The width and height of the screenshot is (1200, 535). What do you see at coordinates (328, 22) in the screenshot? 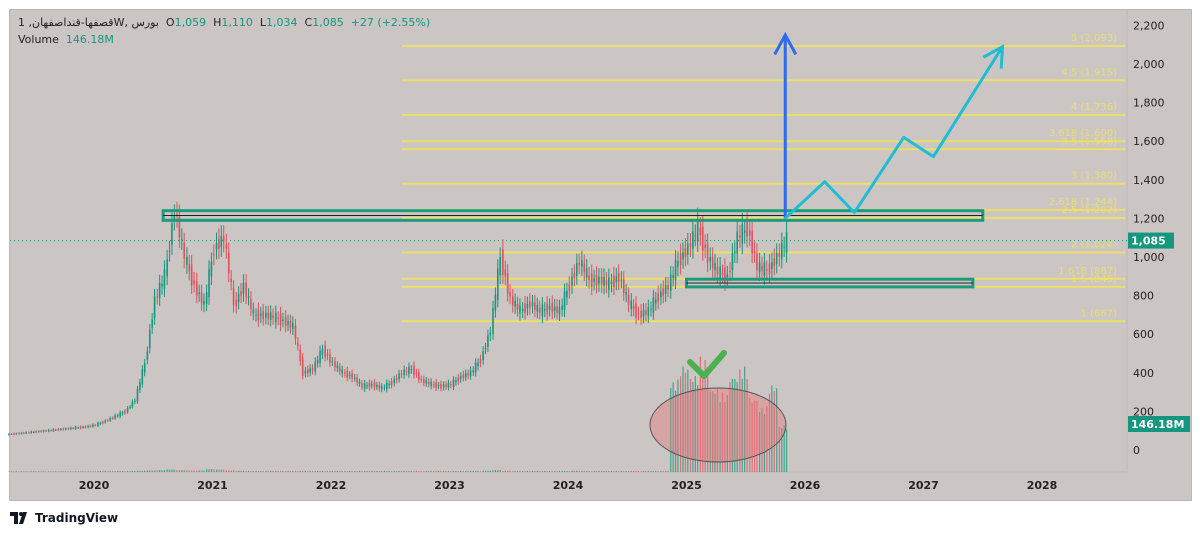
I see `close-value: 1,085` at bounding box center [328, 22].